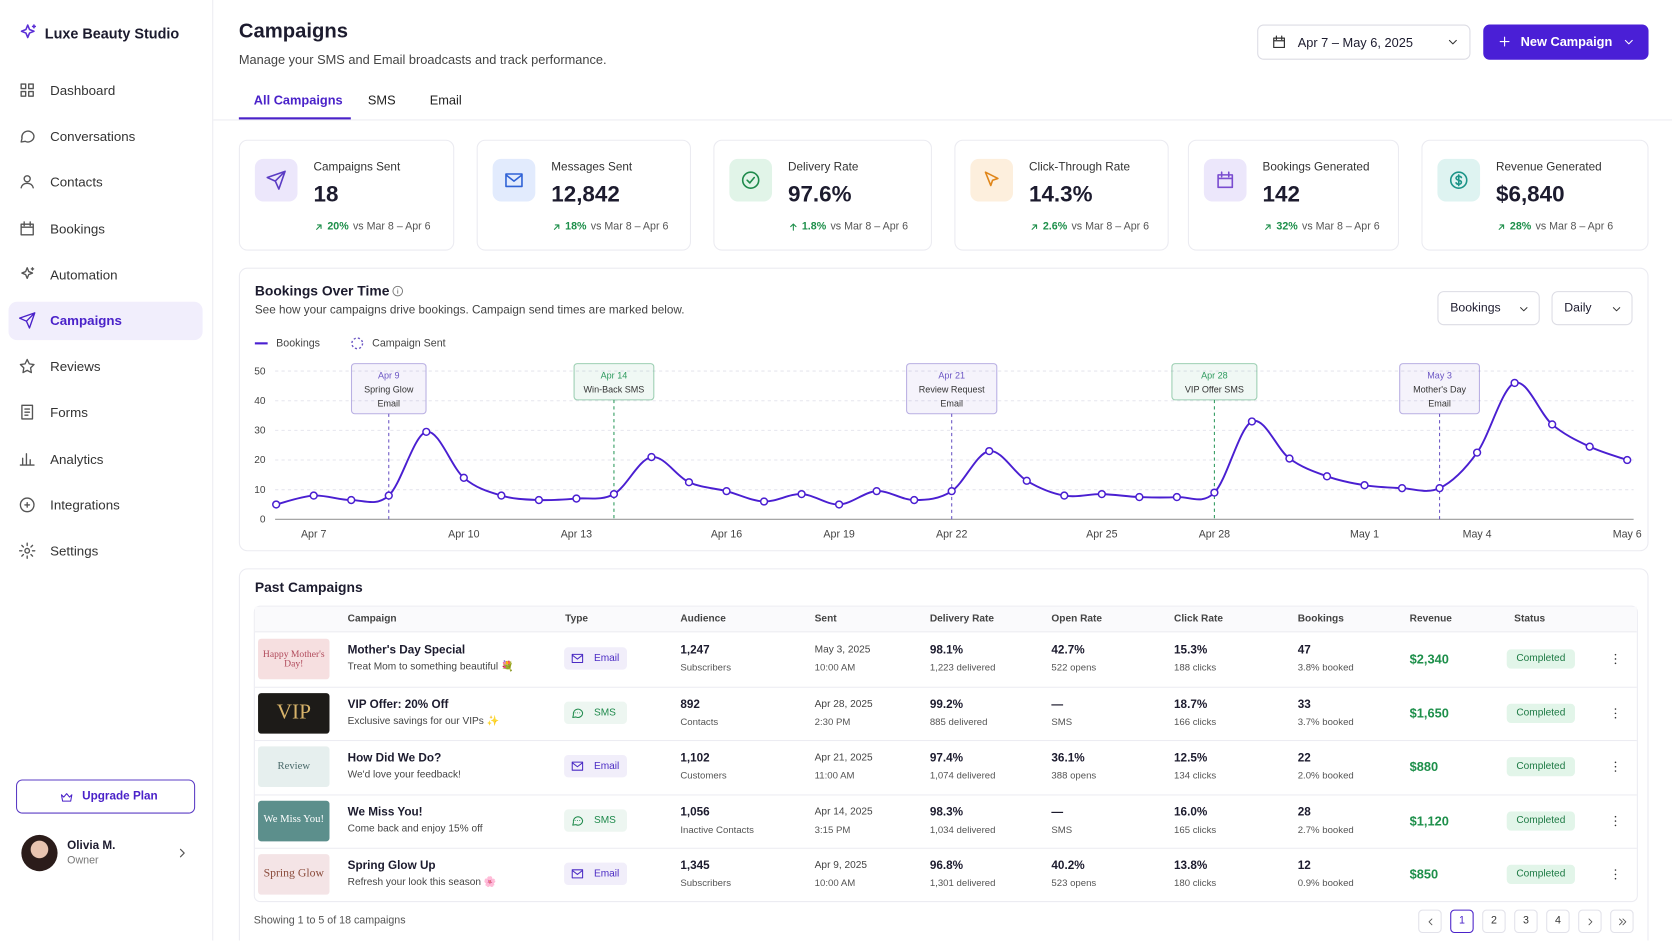 Image resolution: width=1672 pixels, height=941 pixels. I want to click on kpi-label: Revenue Generated, so click(1549, 167).